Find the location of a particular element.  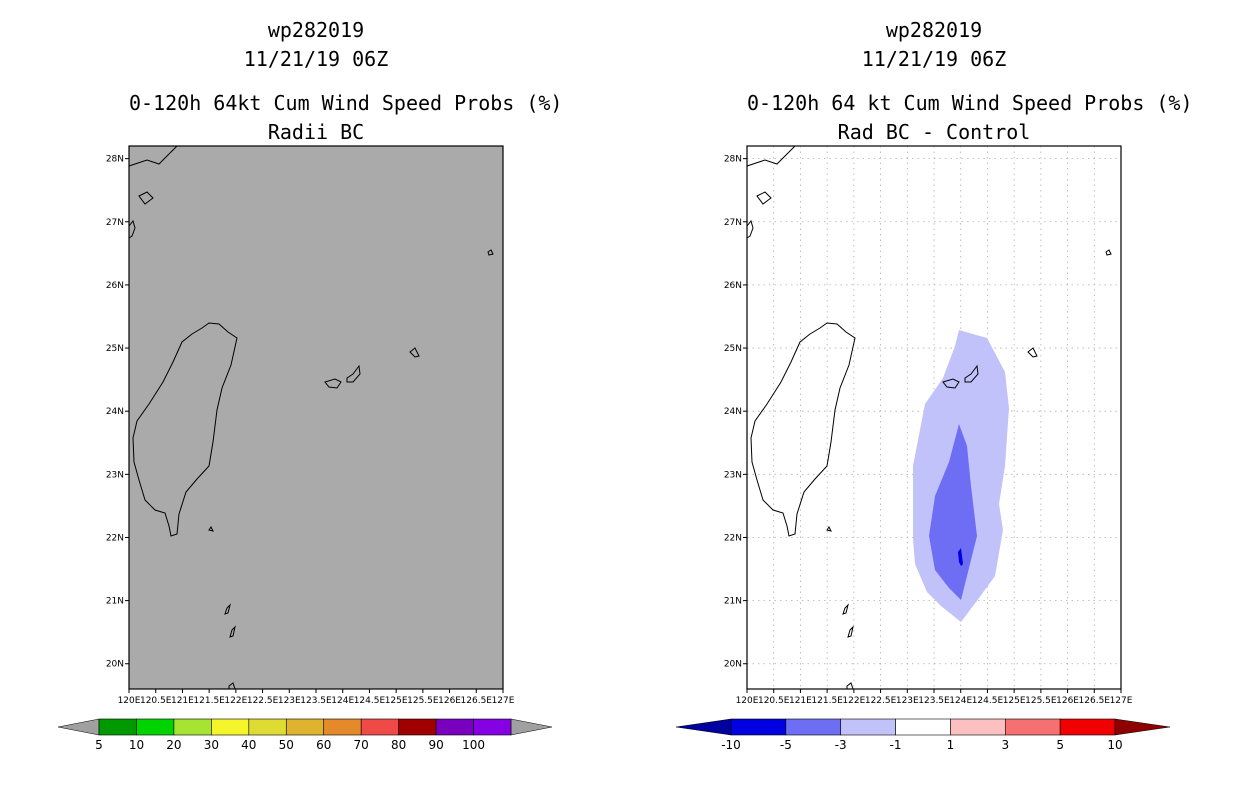

right-colorbar-label: 1 is located at coordinates (951, 745).